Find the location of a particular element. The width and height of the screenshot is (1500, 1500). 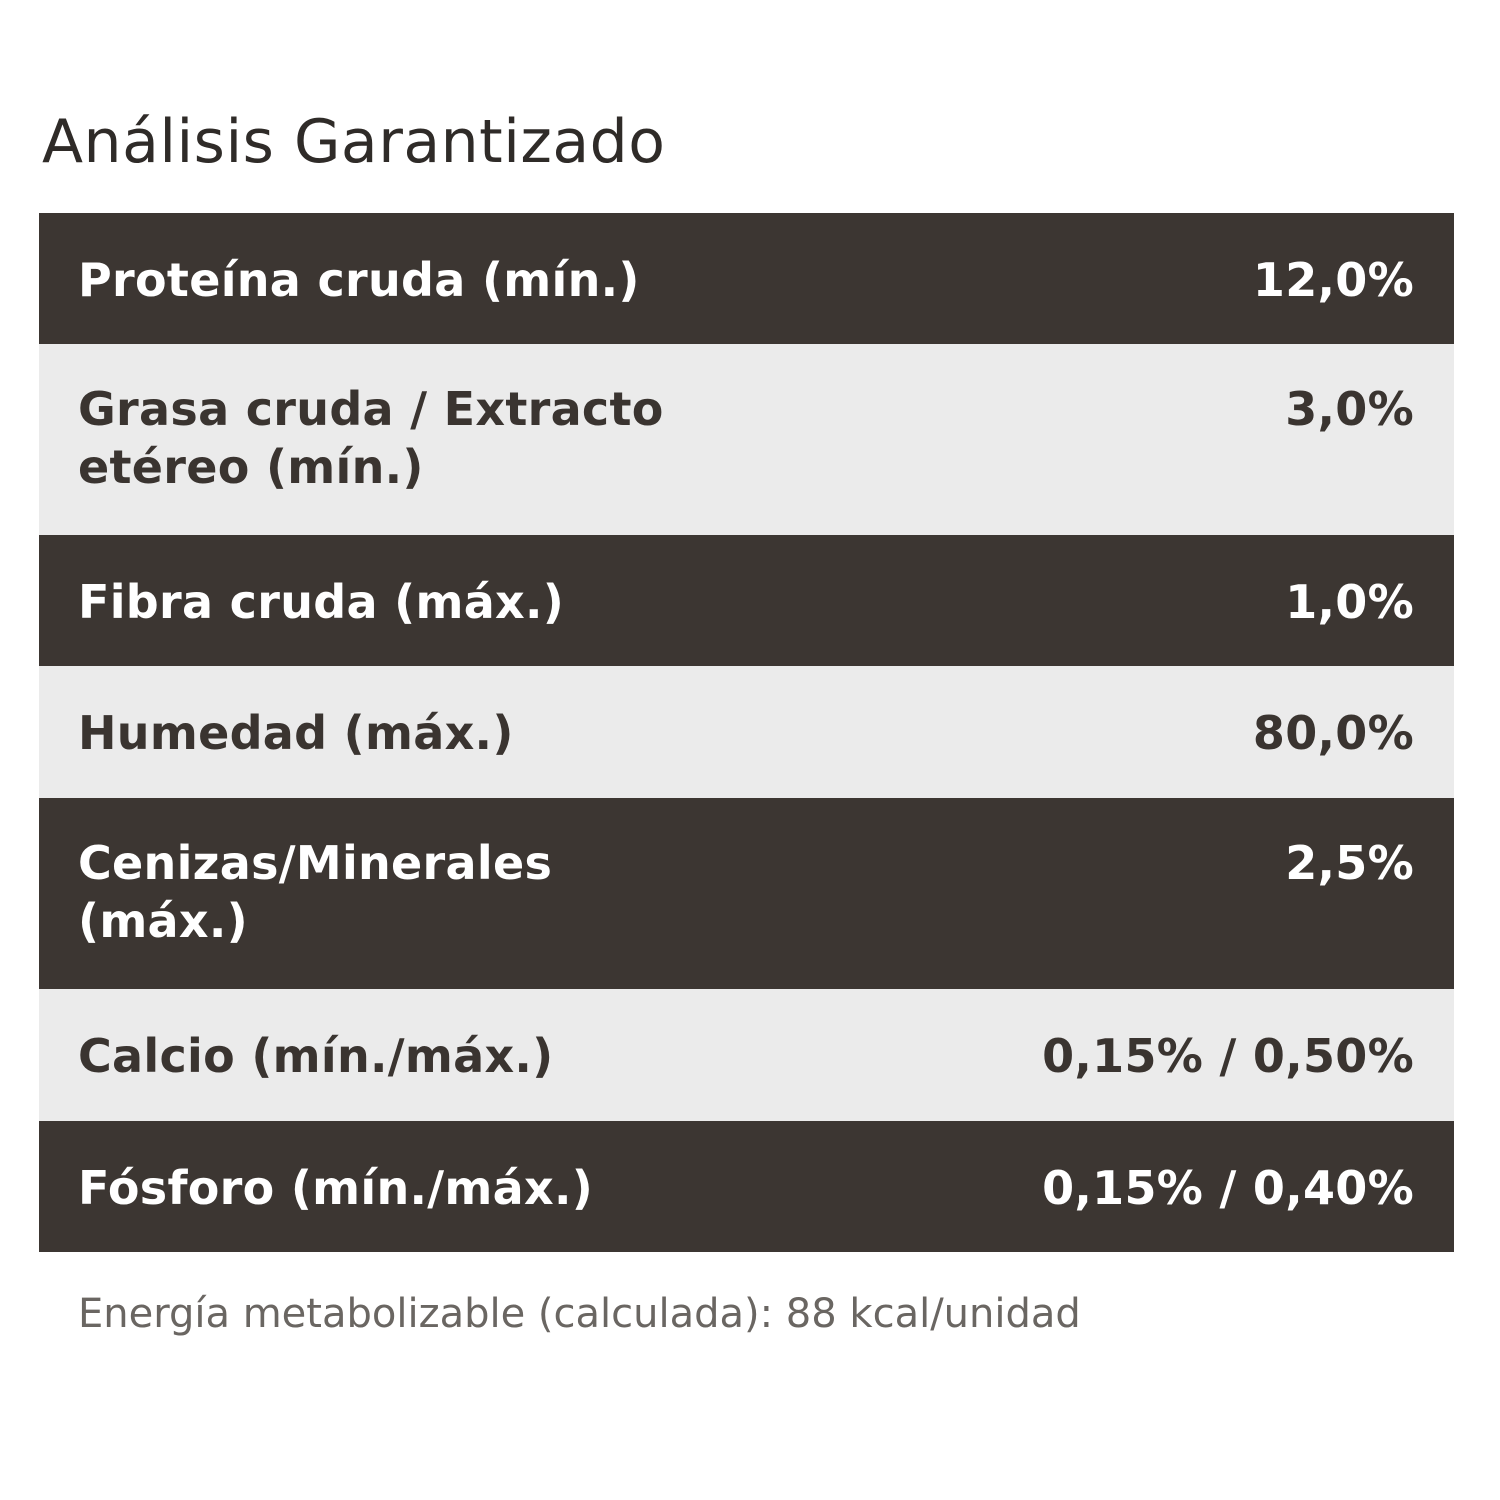

table-row-phosphorus: Fósforo (mín./máx.) 0,15% / 0,40% is located at coordinates (746, 1186).